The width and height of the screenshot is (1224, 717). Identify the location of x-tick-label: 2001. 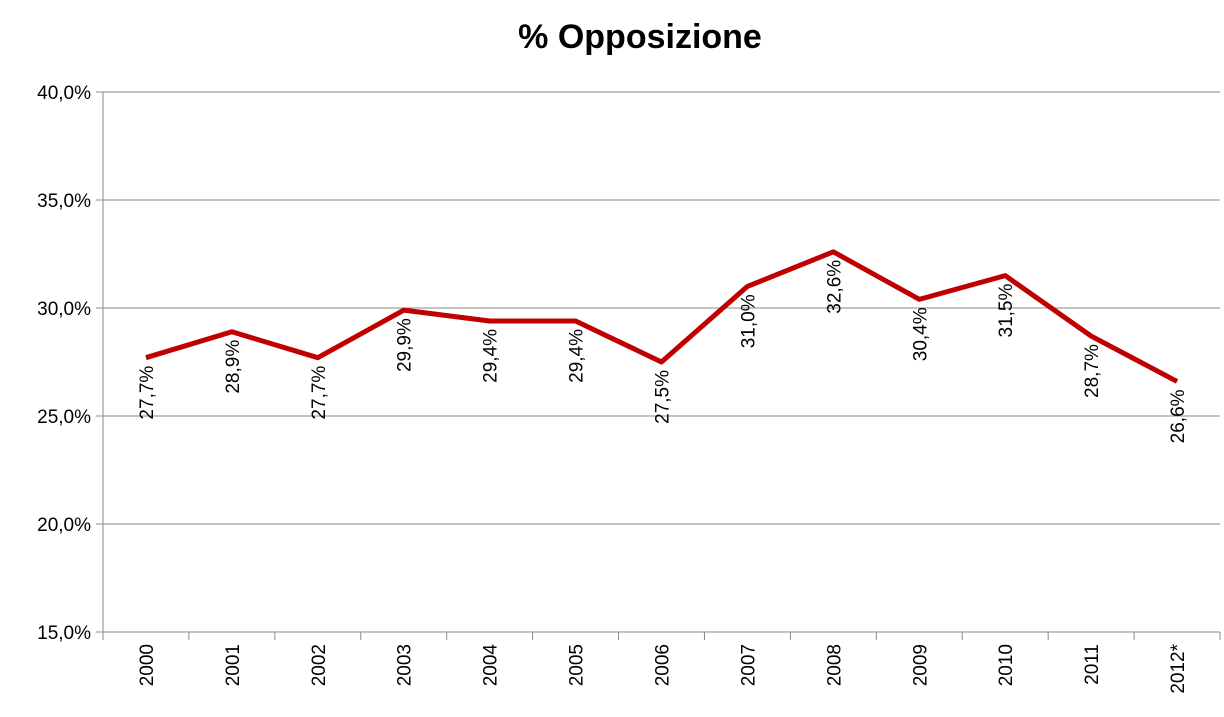
(233, 665).